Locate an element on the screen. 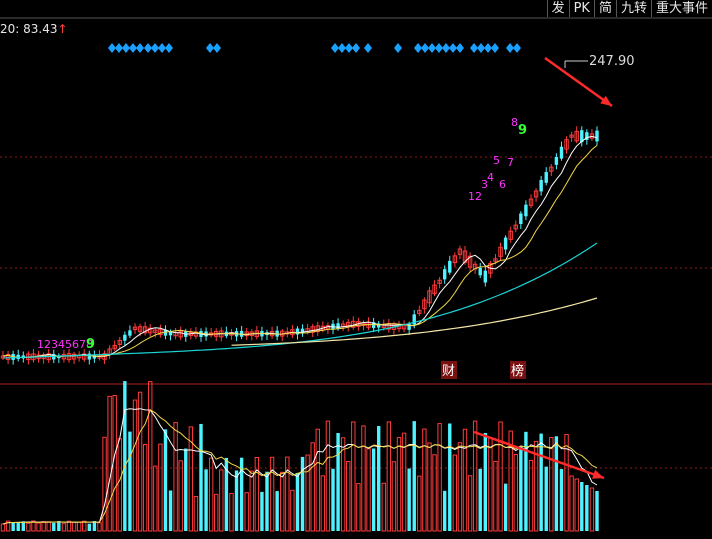 The image size is (712, 539). nine-turn-digit: 2 is located at coordinates (478, 196).